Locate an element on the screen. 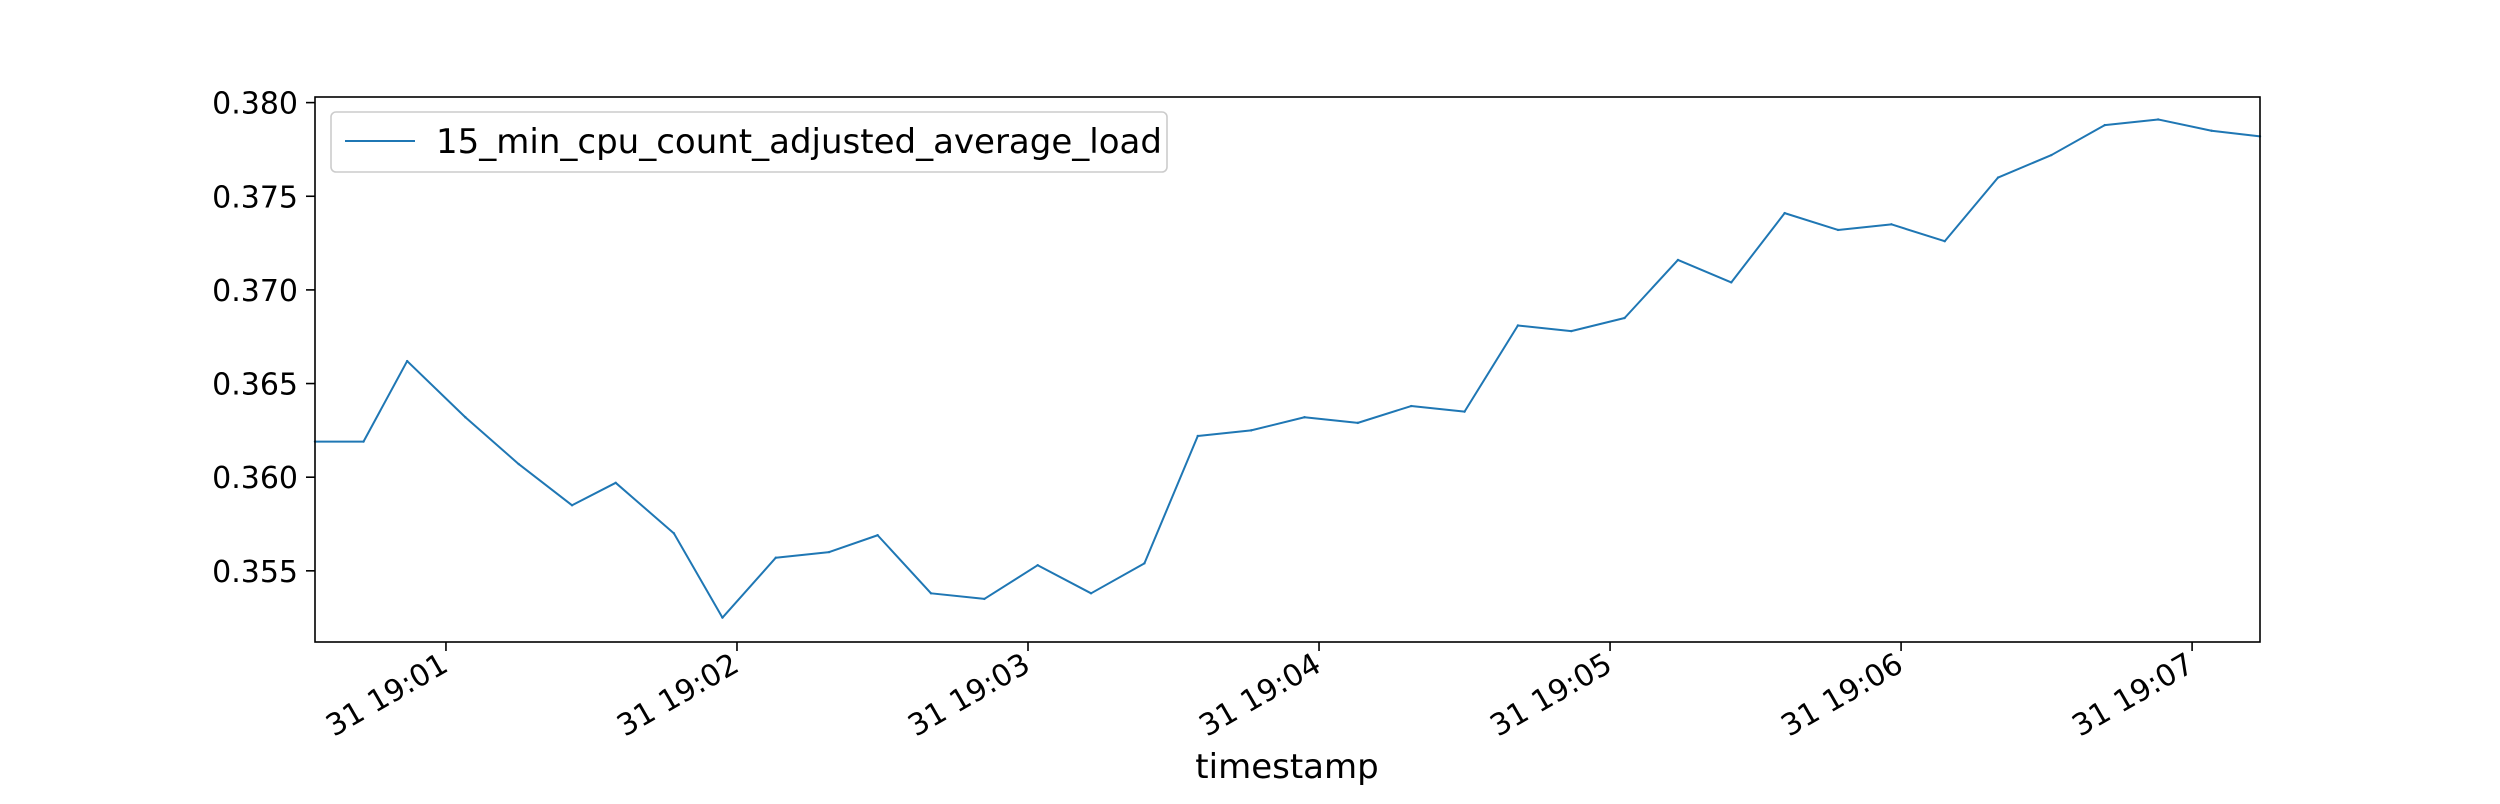 The image size is (2500, 804). x-tick-label: 31 19:03 is located at coordinates (969, 695).